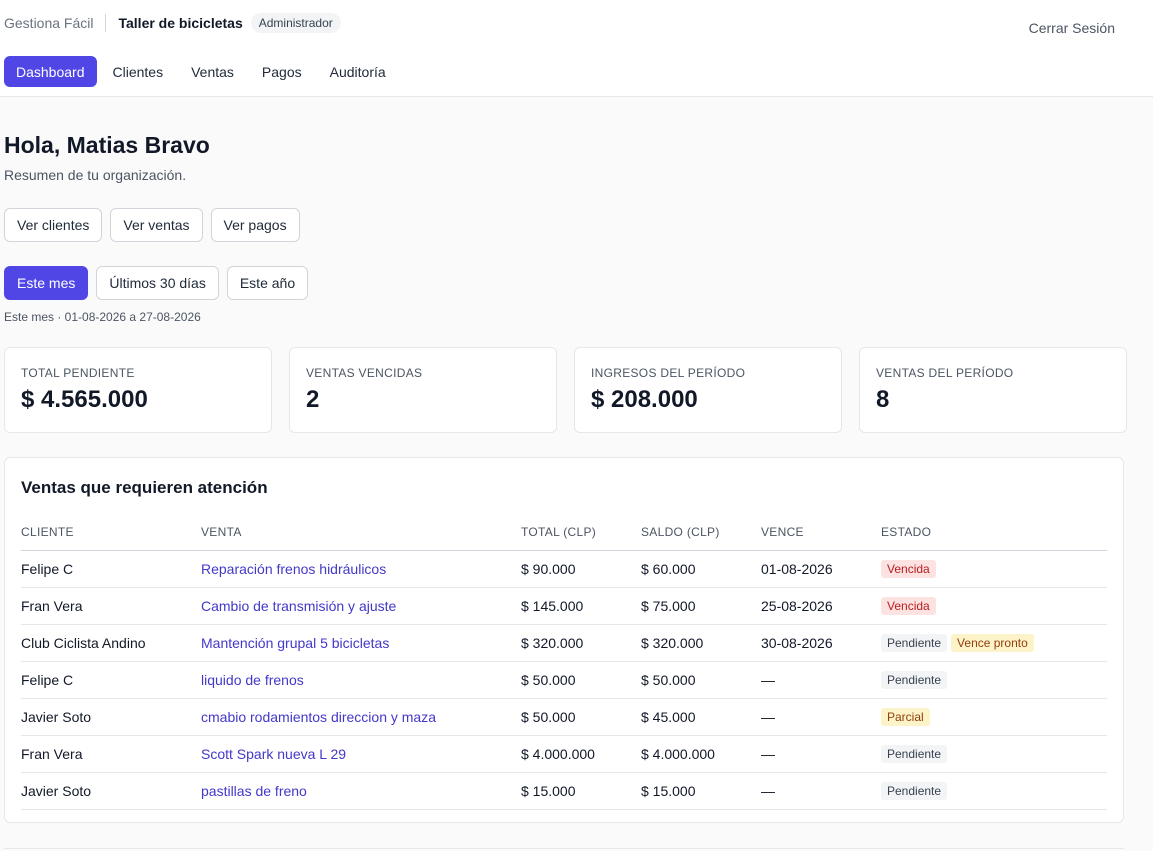 This screenshot has width=1153, height=851. What do you see at coordinates (111, 532) in the screenshot?
I see `column-header-client: CLIENTE` at bounding box center [111, 532].